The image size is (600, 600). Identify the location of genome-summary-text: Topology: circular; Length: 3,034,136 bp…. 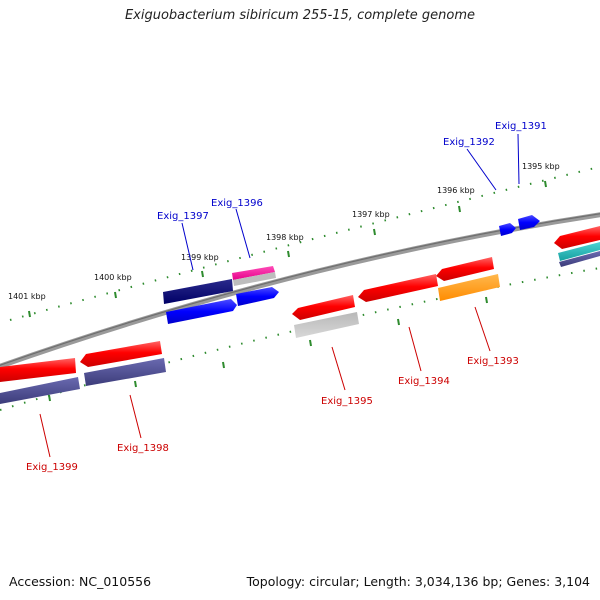
(418, 581).